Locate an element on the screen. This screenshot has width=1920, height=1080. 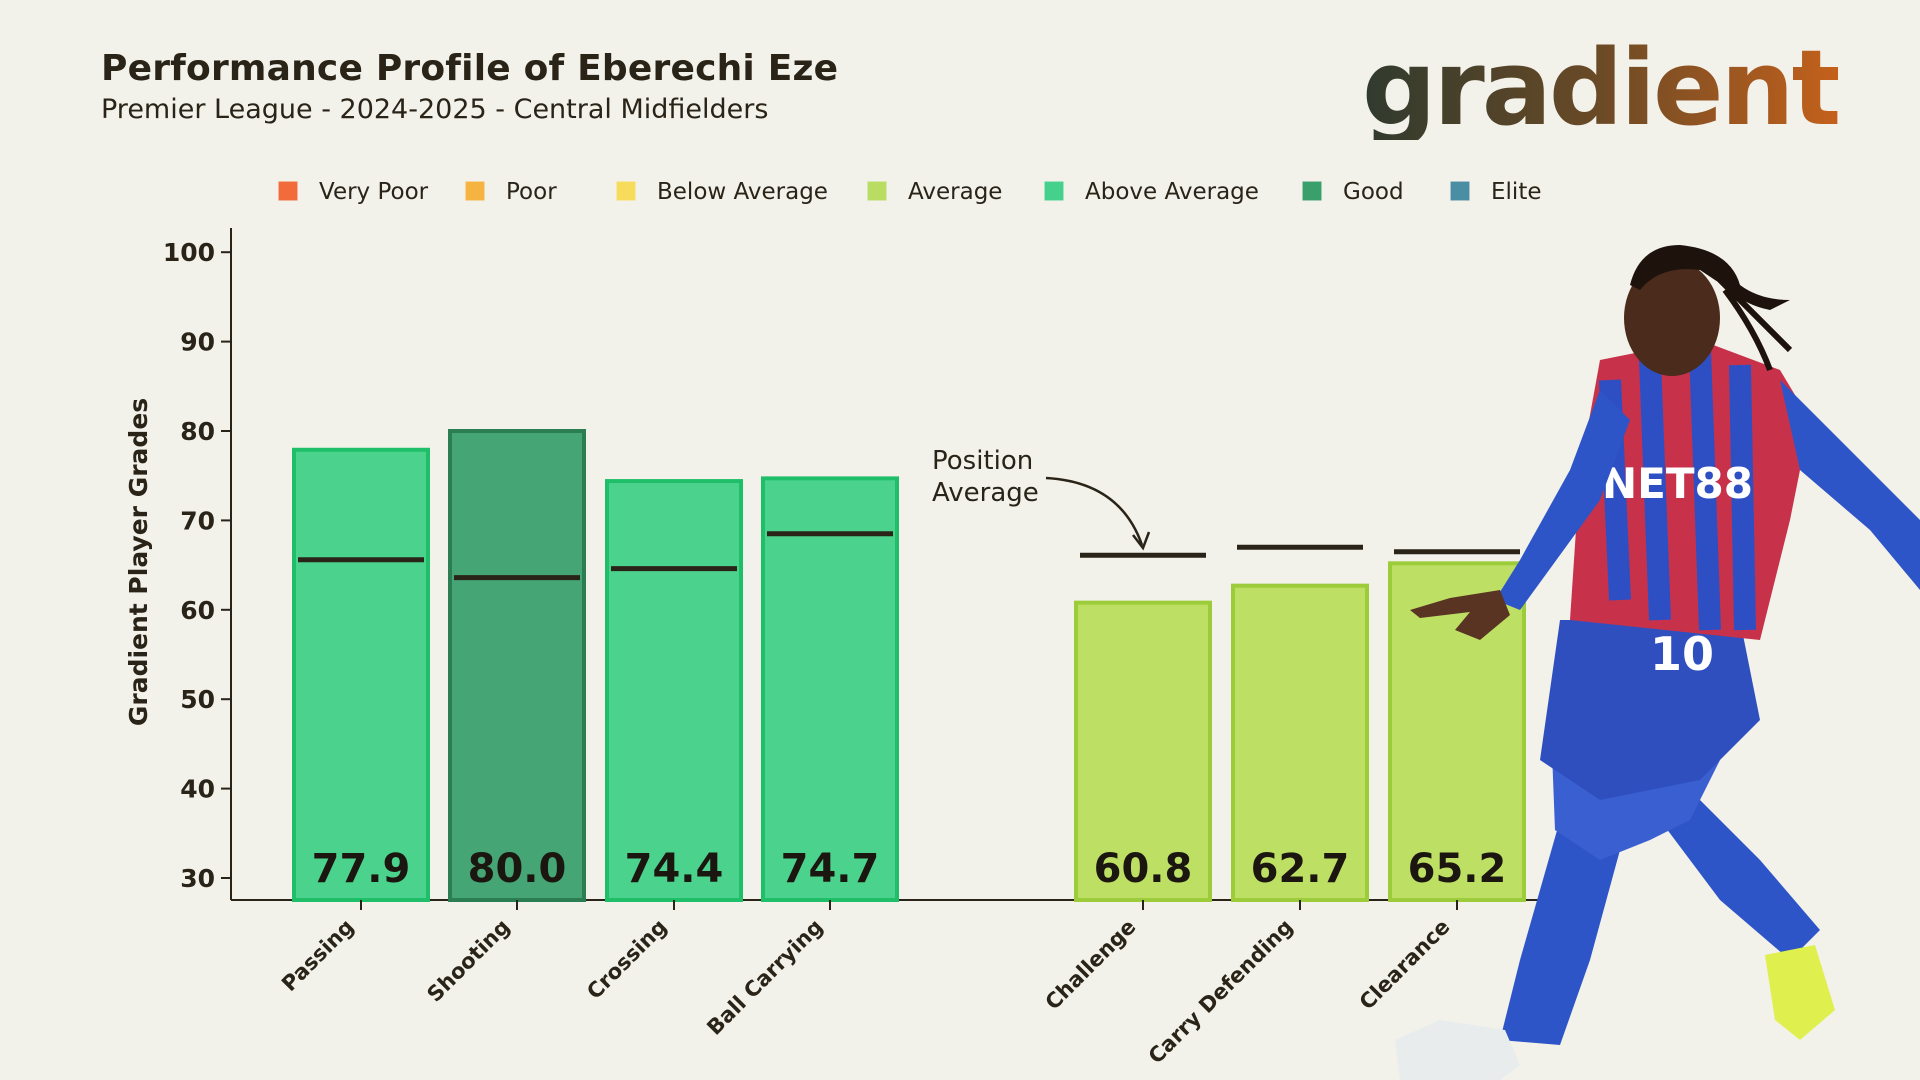
annotation-line1: Position is located at coordinates (982, 461).